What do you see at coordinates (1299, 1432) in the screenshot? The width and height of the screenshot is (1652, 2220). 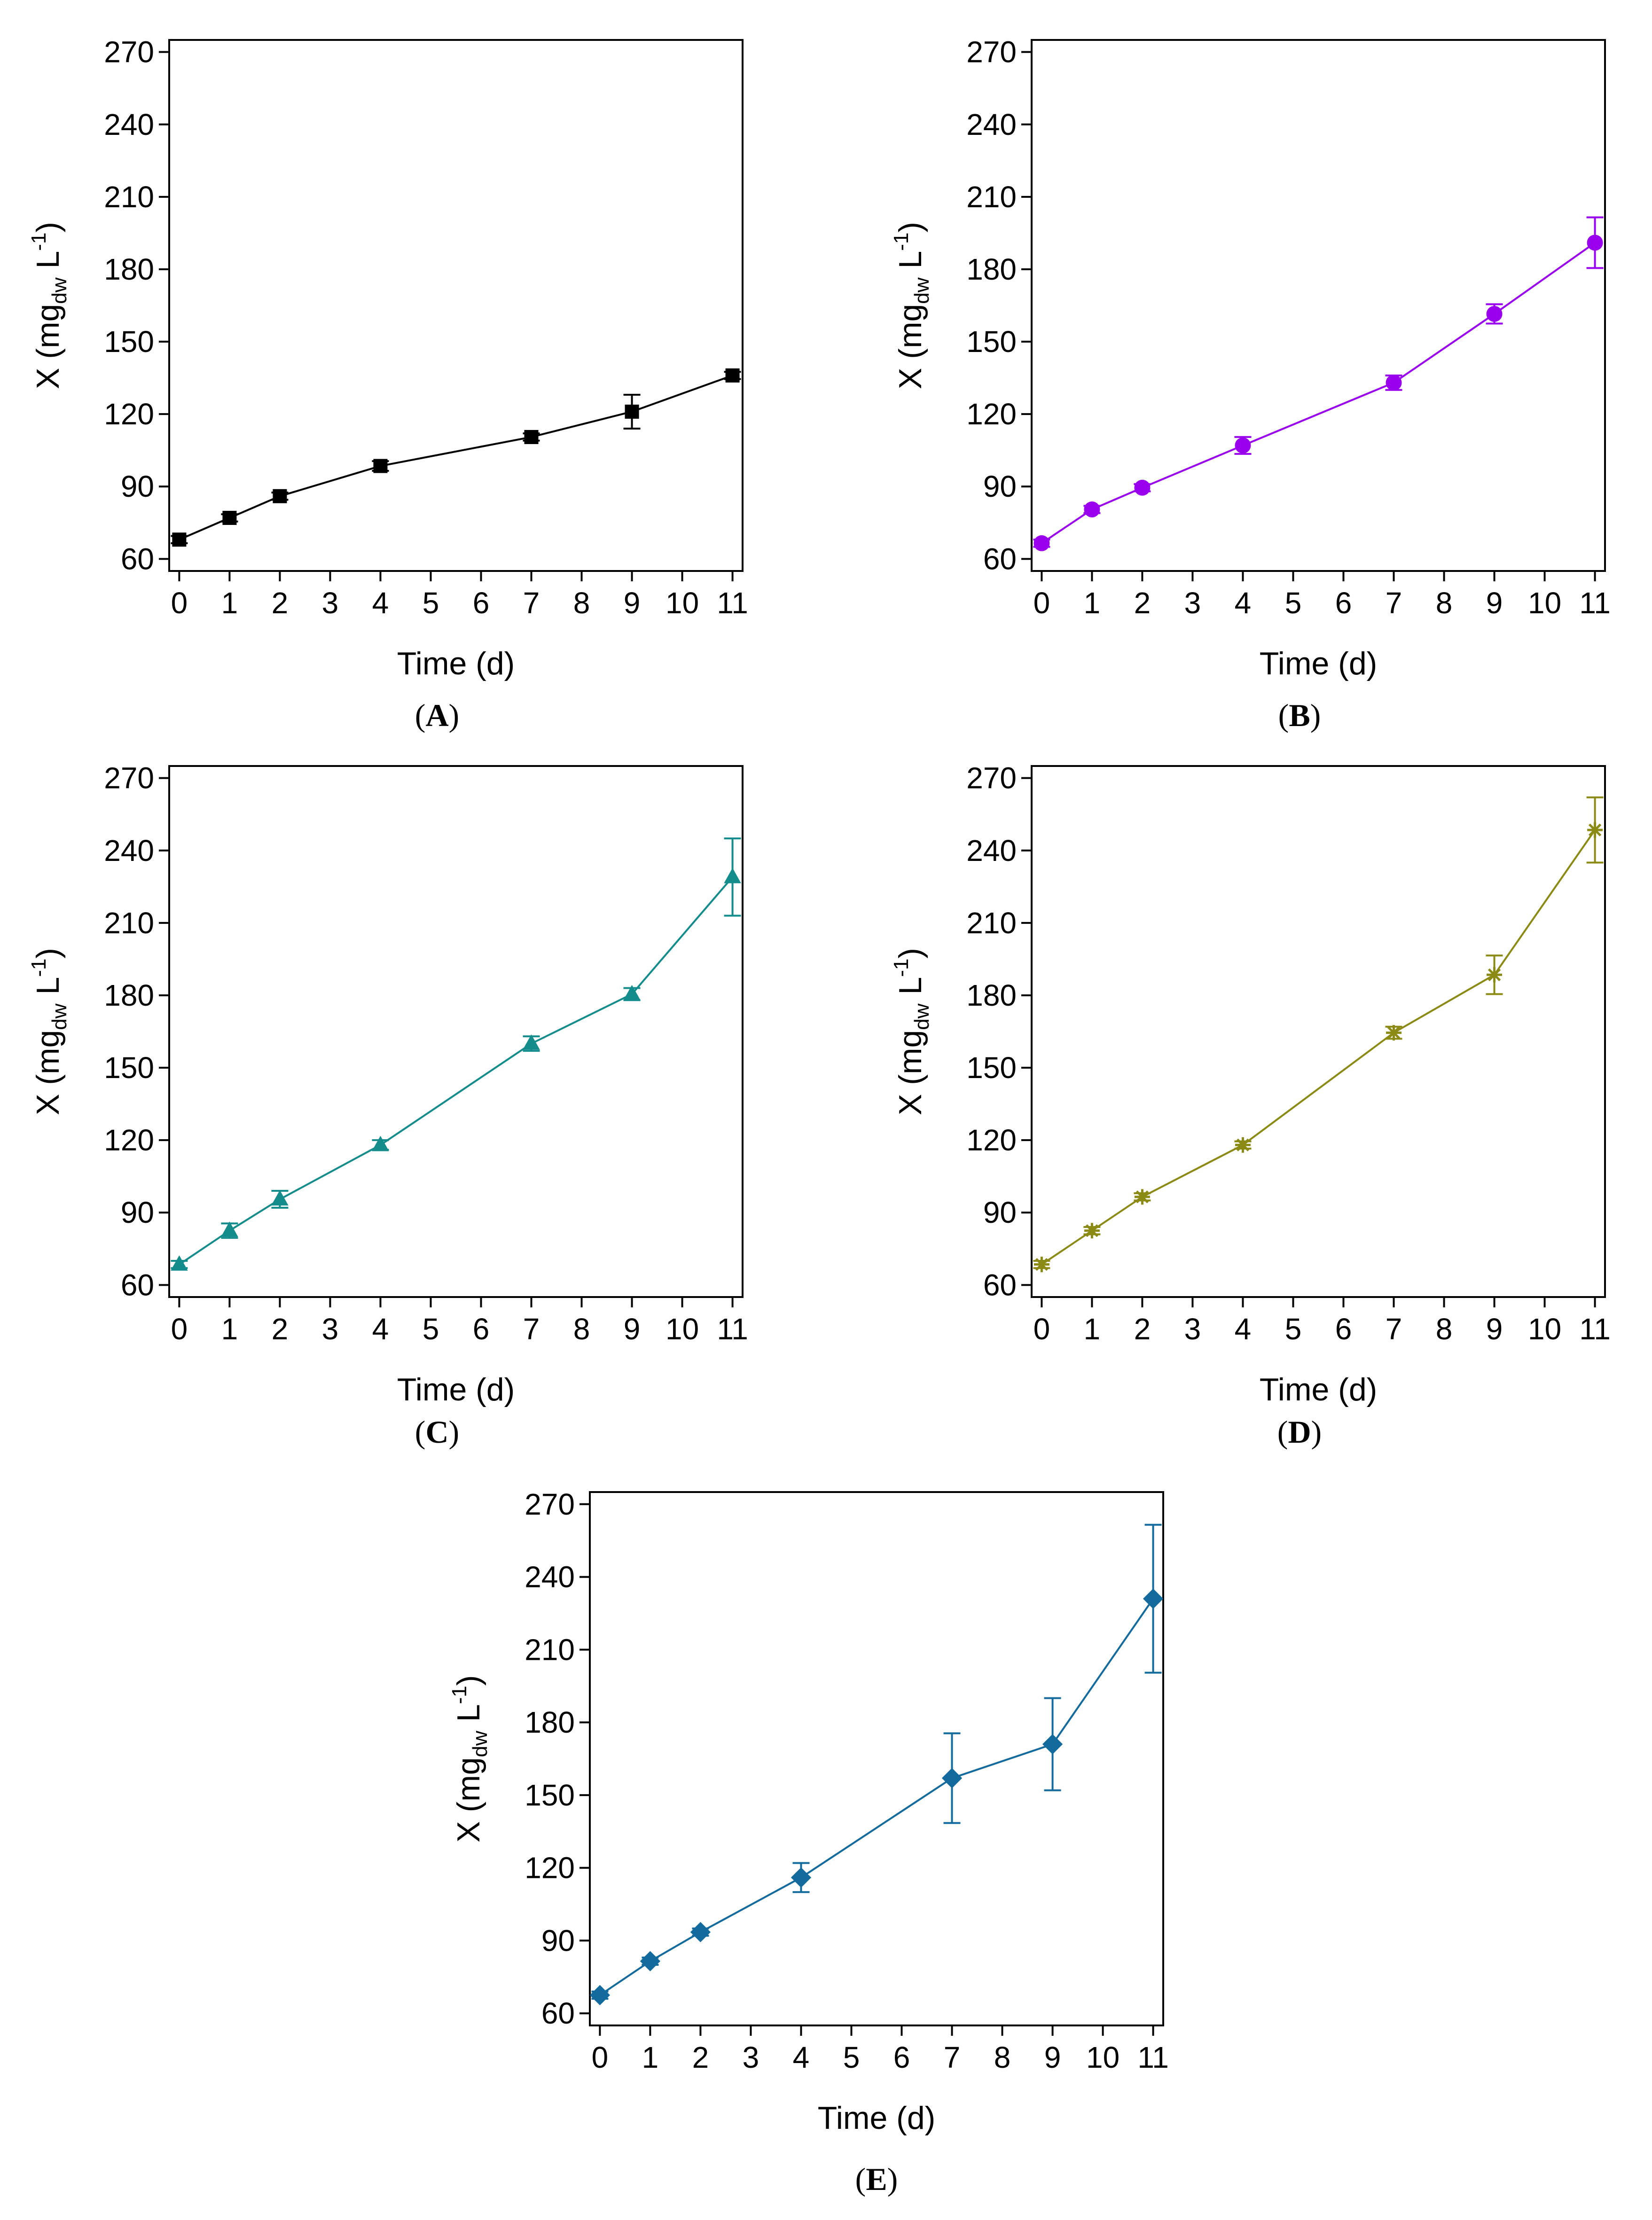 I see `panel-label: (D)` at bounding box center [1299, 1432].